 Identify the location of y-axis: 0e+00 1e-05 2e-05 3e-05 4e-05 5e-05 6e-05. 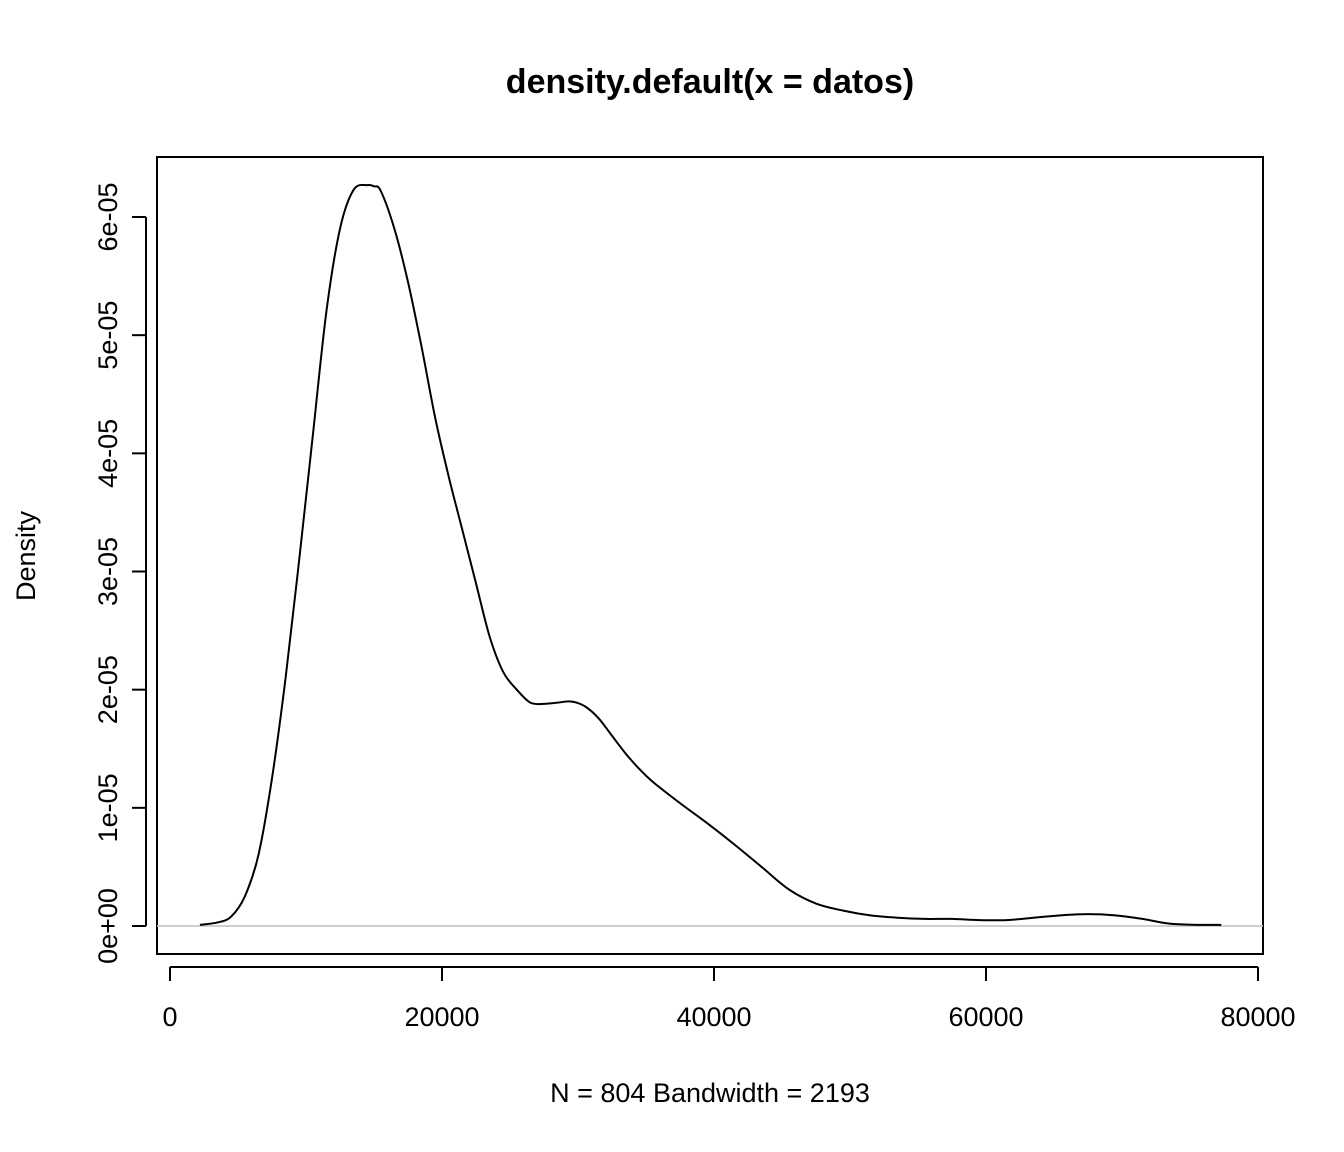
(120, 573).